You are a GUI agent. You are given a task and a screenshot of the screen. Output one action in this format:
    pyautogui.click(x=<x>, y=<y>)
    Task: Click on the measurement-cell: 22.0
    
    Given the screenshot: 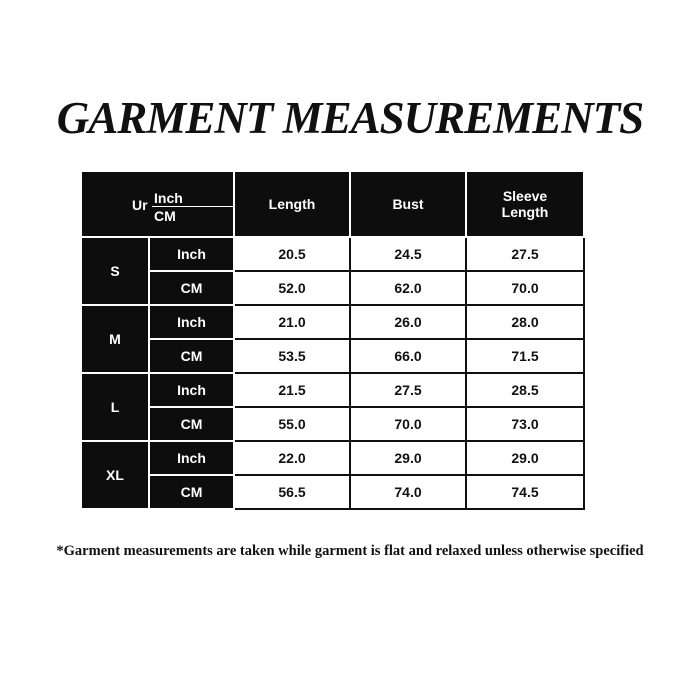 What is the action you would take?
    pyautogui.click(x=292, y=458)
    